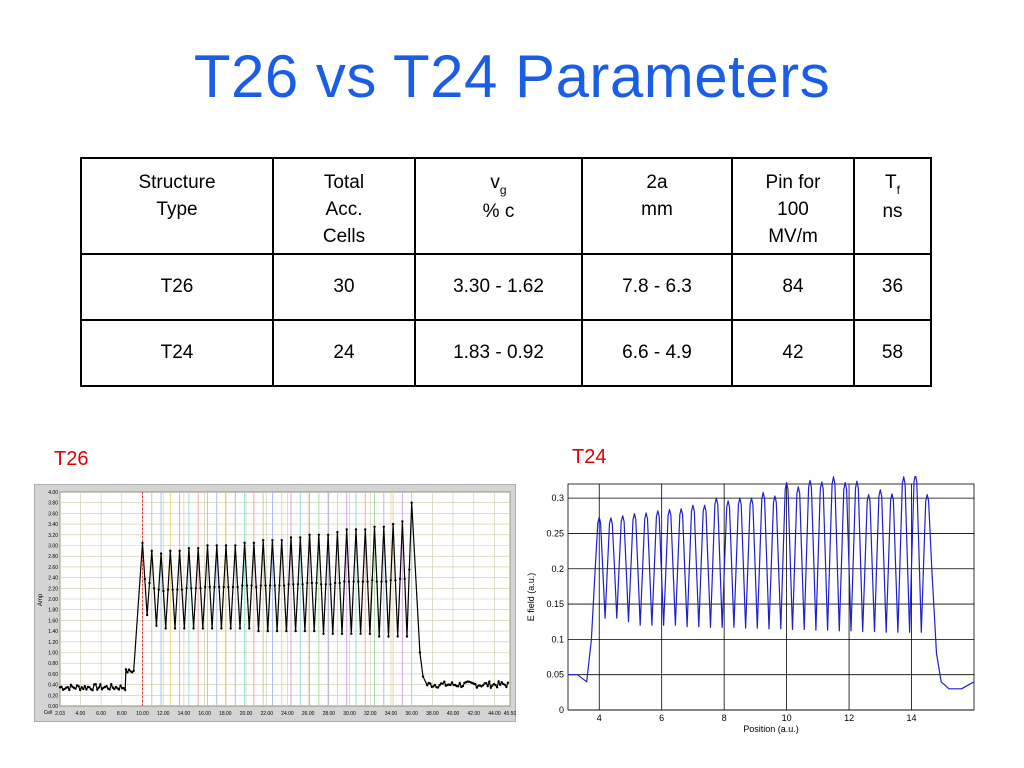  Describe the element at coordinates (101, 714) in the screenshot. I see `x-tick-label: 6.00` at that location.